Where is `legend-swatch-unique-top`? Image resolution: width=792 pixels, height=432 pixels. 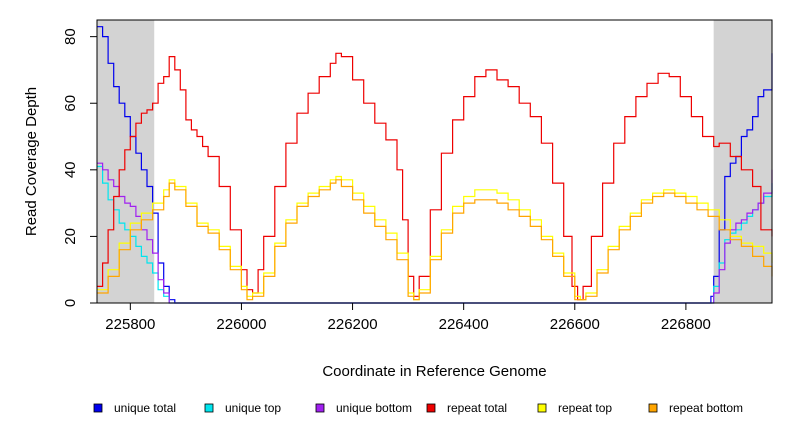
legend-swatch-unique-top is located at coordinates (209, 408).